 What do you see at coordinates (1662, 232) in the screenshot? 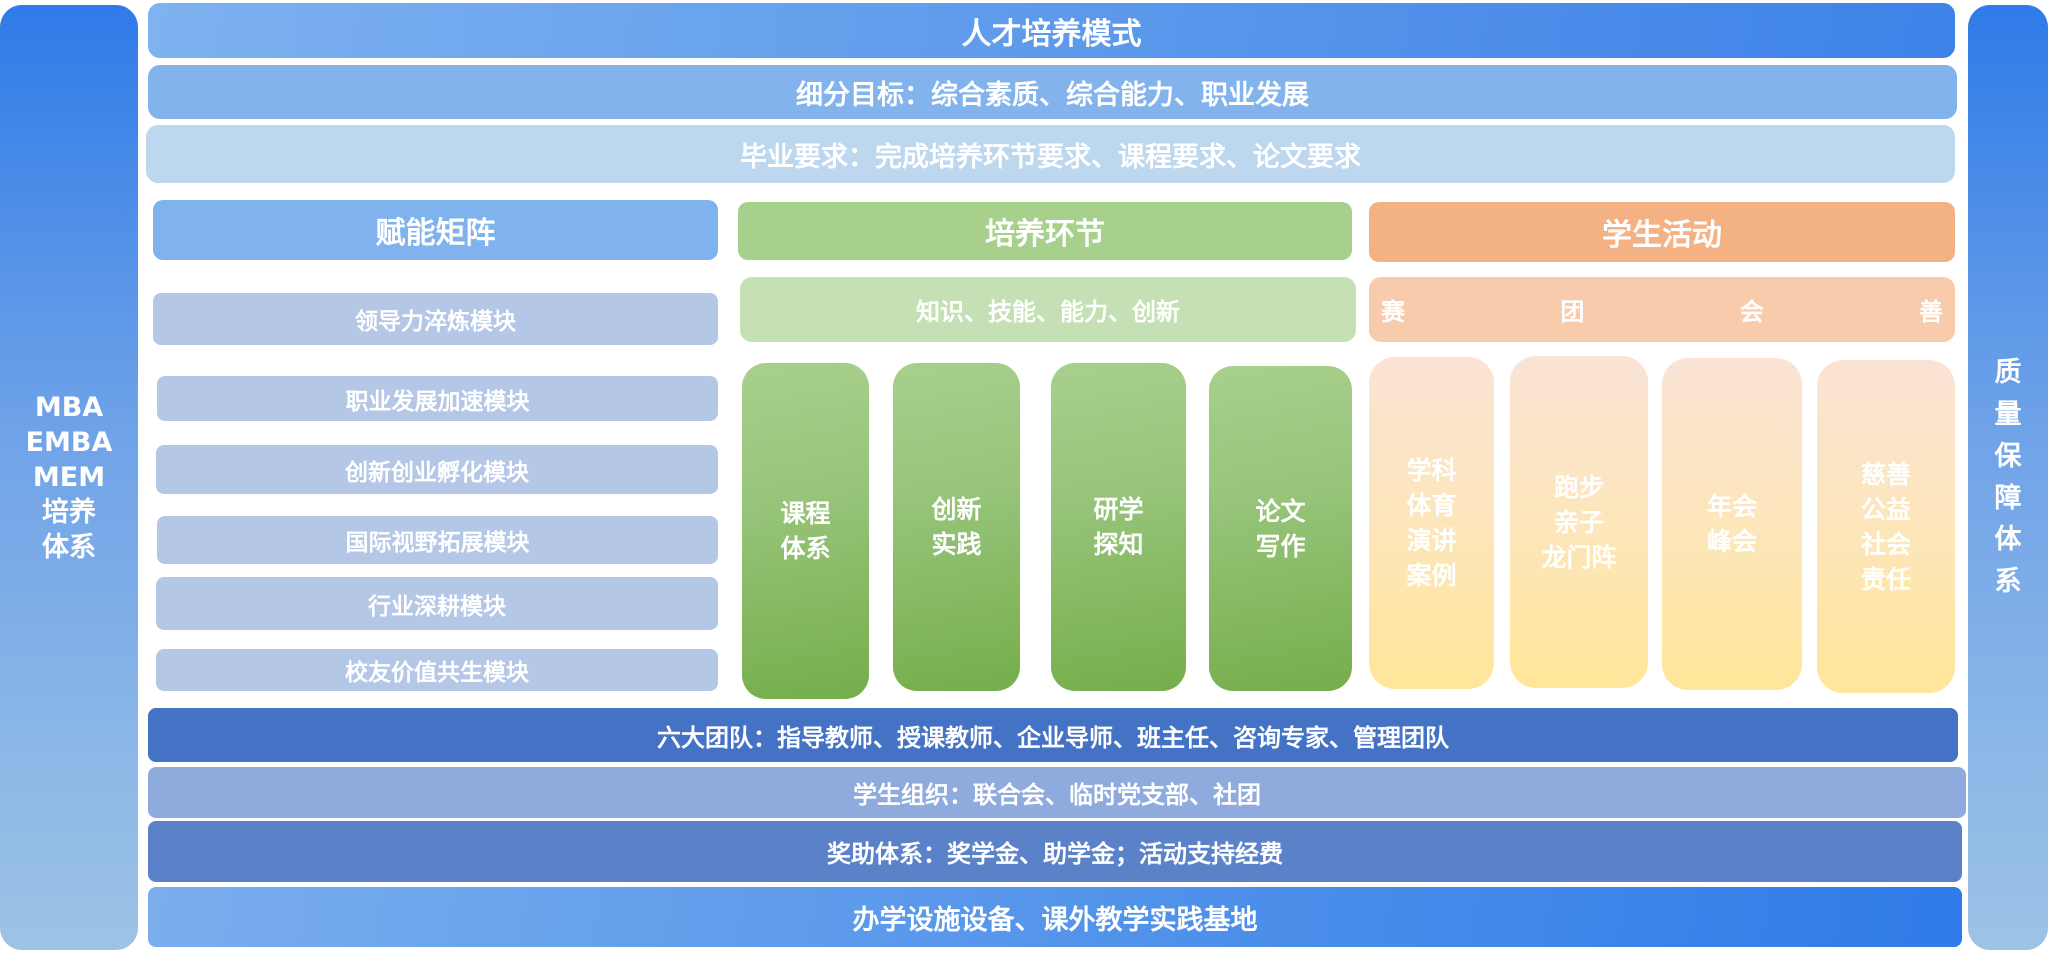
I see `activities-header: 学生活动` at bounding box center [1662, 232].